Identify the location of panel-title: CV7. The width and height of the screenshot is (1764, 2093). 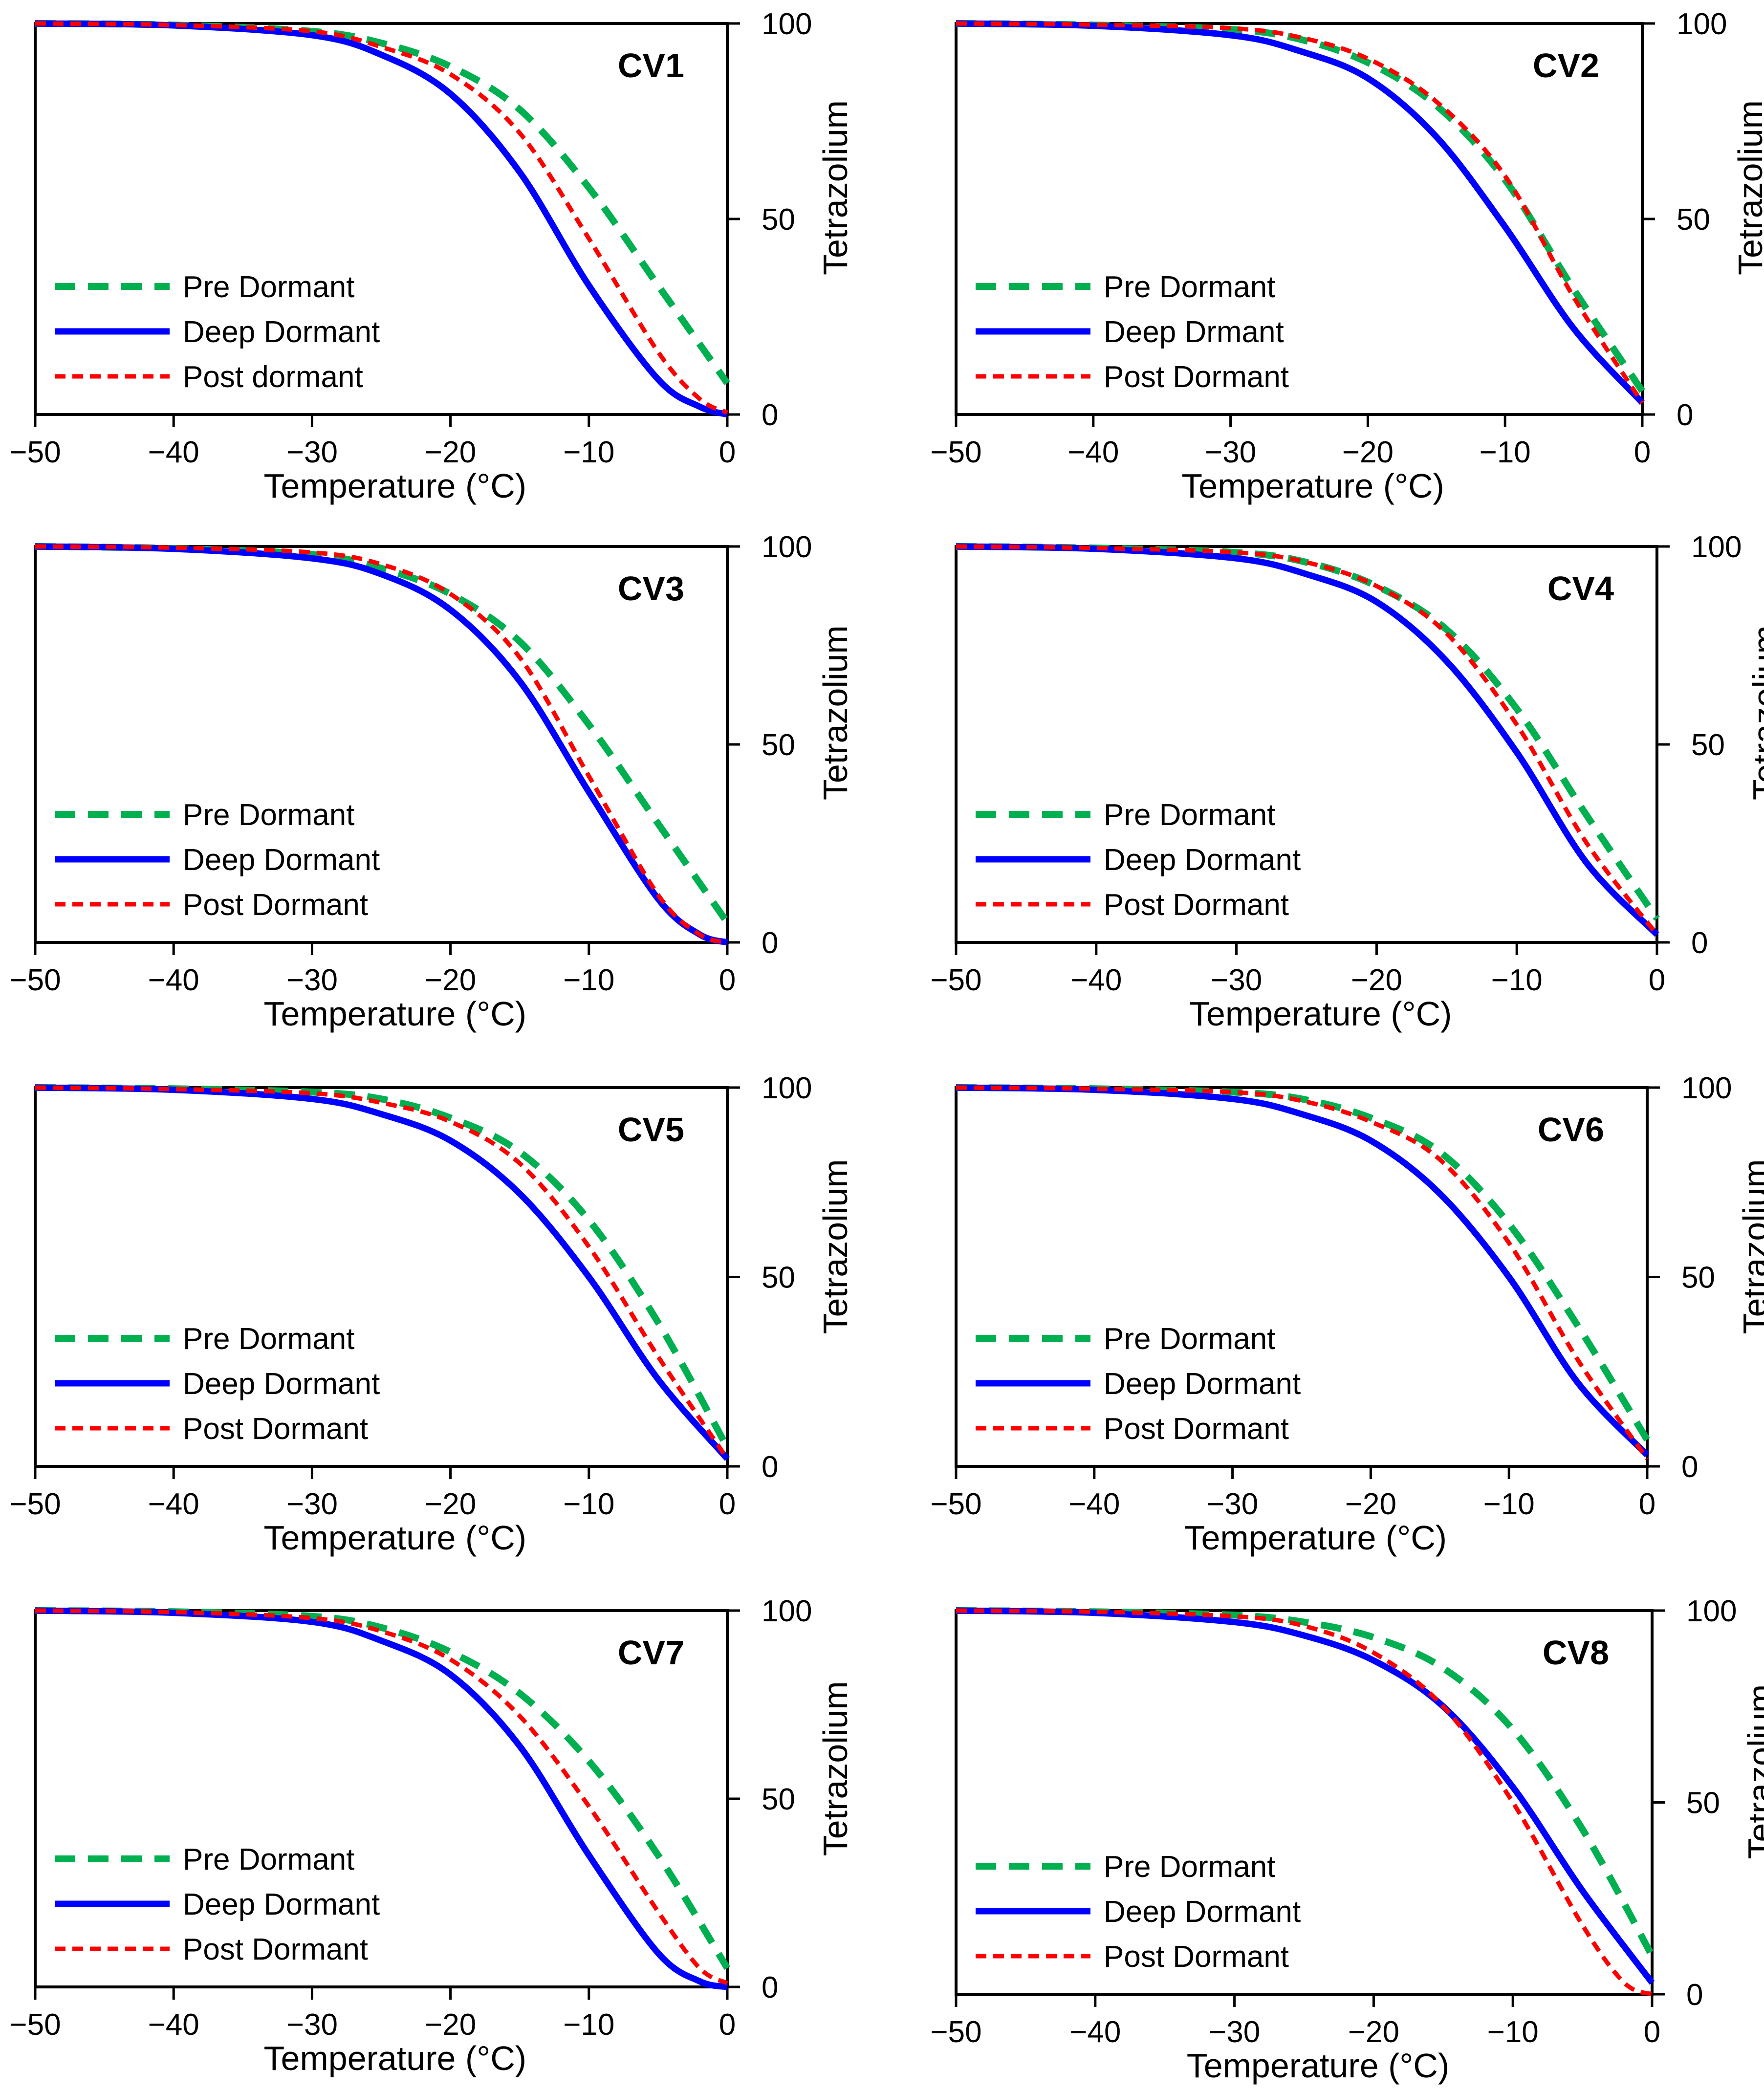
(651, 1653).